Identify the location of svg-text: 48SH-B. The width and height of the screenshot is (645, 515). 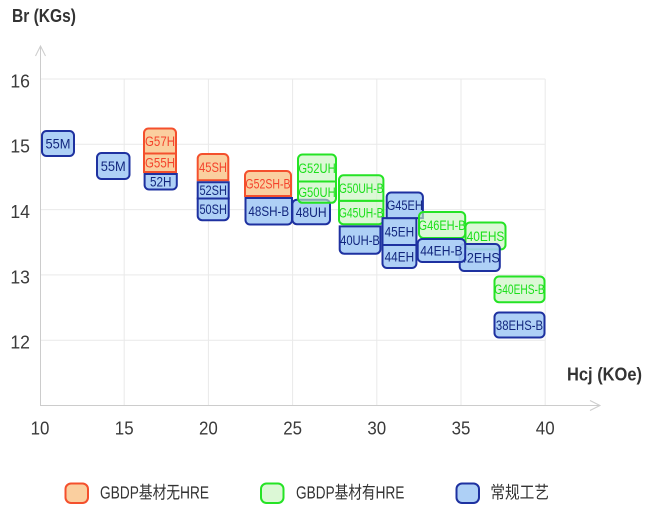
(268, 211).